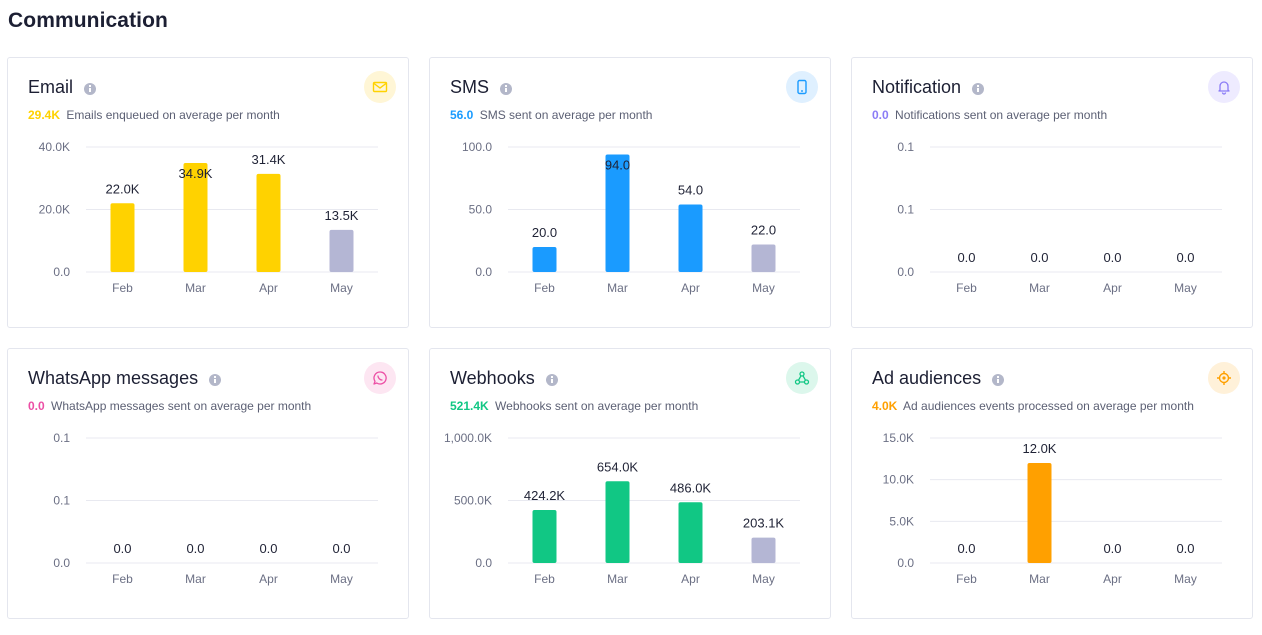 The image size is (1262, 635). Describe the element at coordinates (125, 378) in the screenshot. I see `card-title-row: WhatsApp messages` at that location.